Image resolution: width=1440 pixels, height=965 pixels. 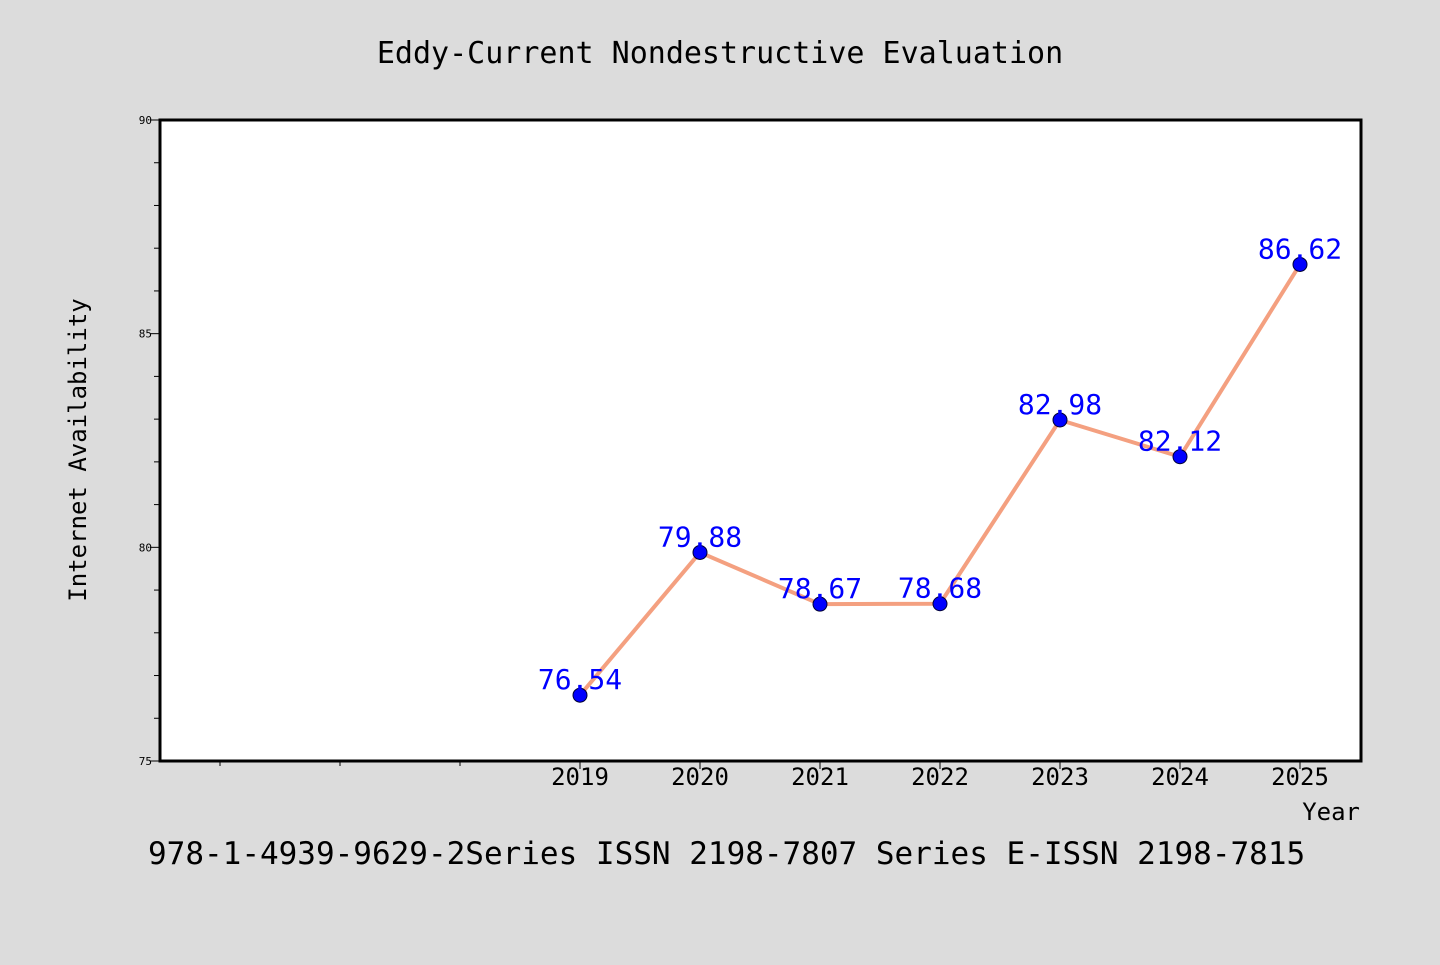 What do you see at coordinates (700, 777) in the screenshot?
I see `x-tick-label: 2020` at bounding box center [700, 777].